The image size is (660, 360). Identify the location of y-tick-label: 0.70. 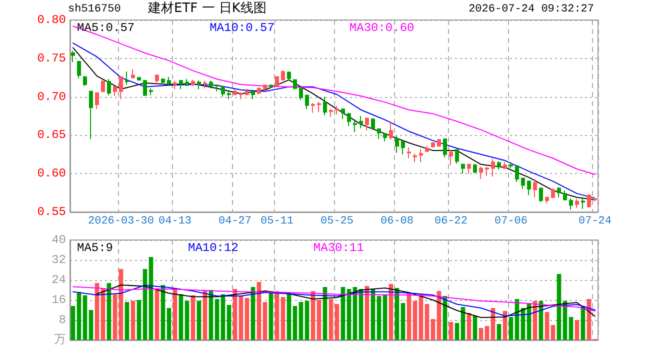
(51, 97).